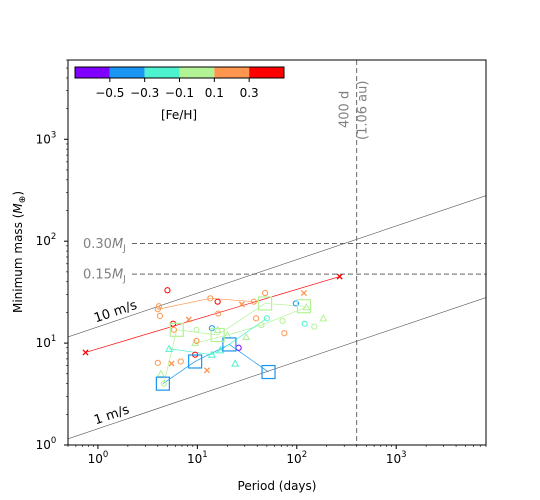 The width and height of the screenshot is (540, 500). Describe the element at coordinates (111, 415) in the screenshot. I see `rv-line-label: 1 m/s` at that location.